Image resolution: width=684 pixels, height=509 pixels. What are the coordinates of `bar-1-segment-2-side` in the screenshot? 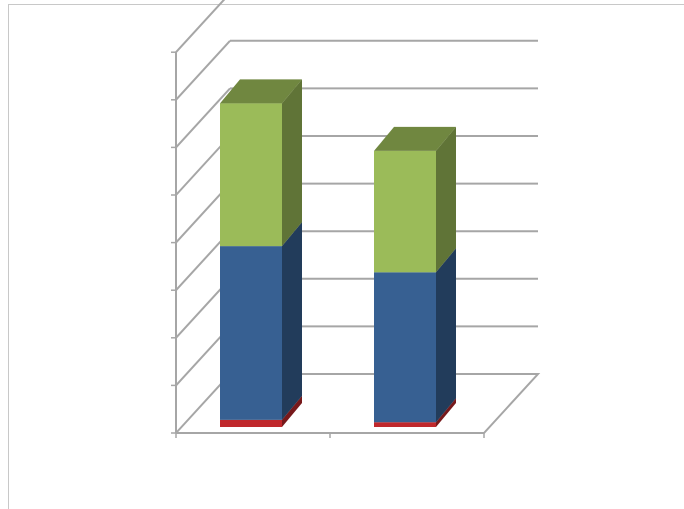 It's located at (446, 199).